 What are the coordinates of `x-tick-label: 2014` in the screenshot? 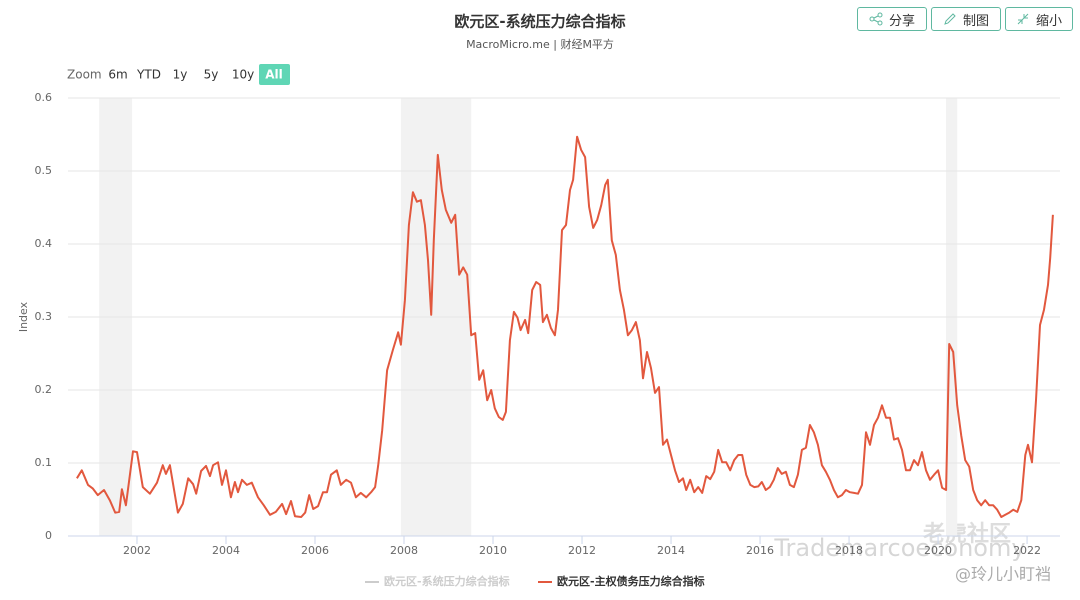 It's located at (671, 550).